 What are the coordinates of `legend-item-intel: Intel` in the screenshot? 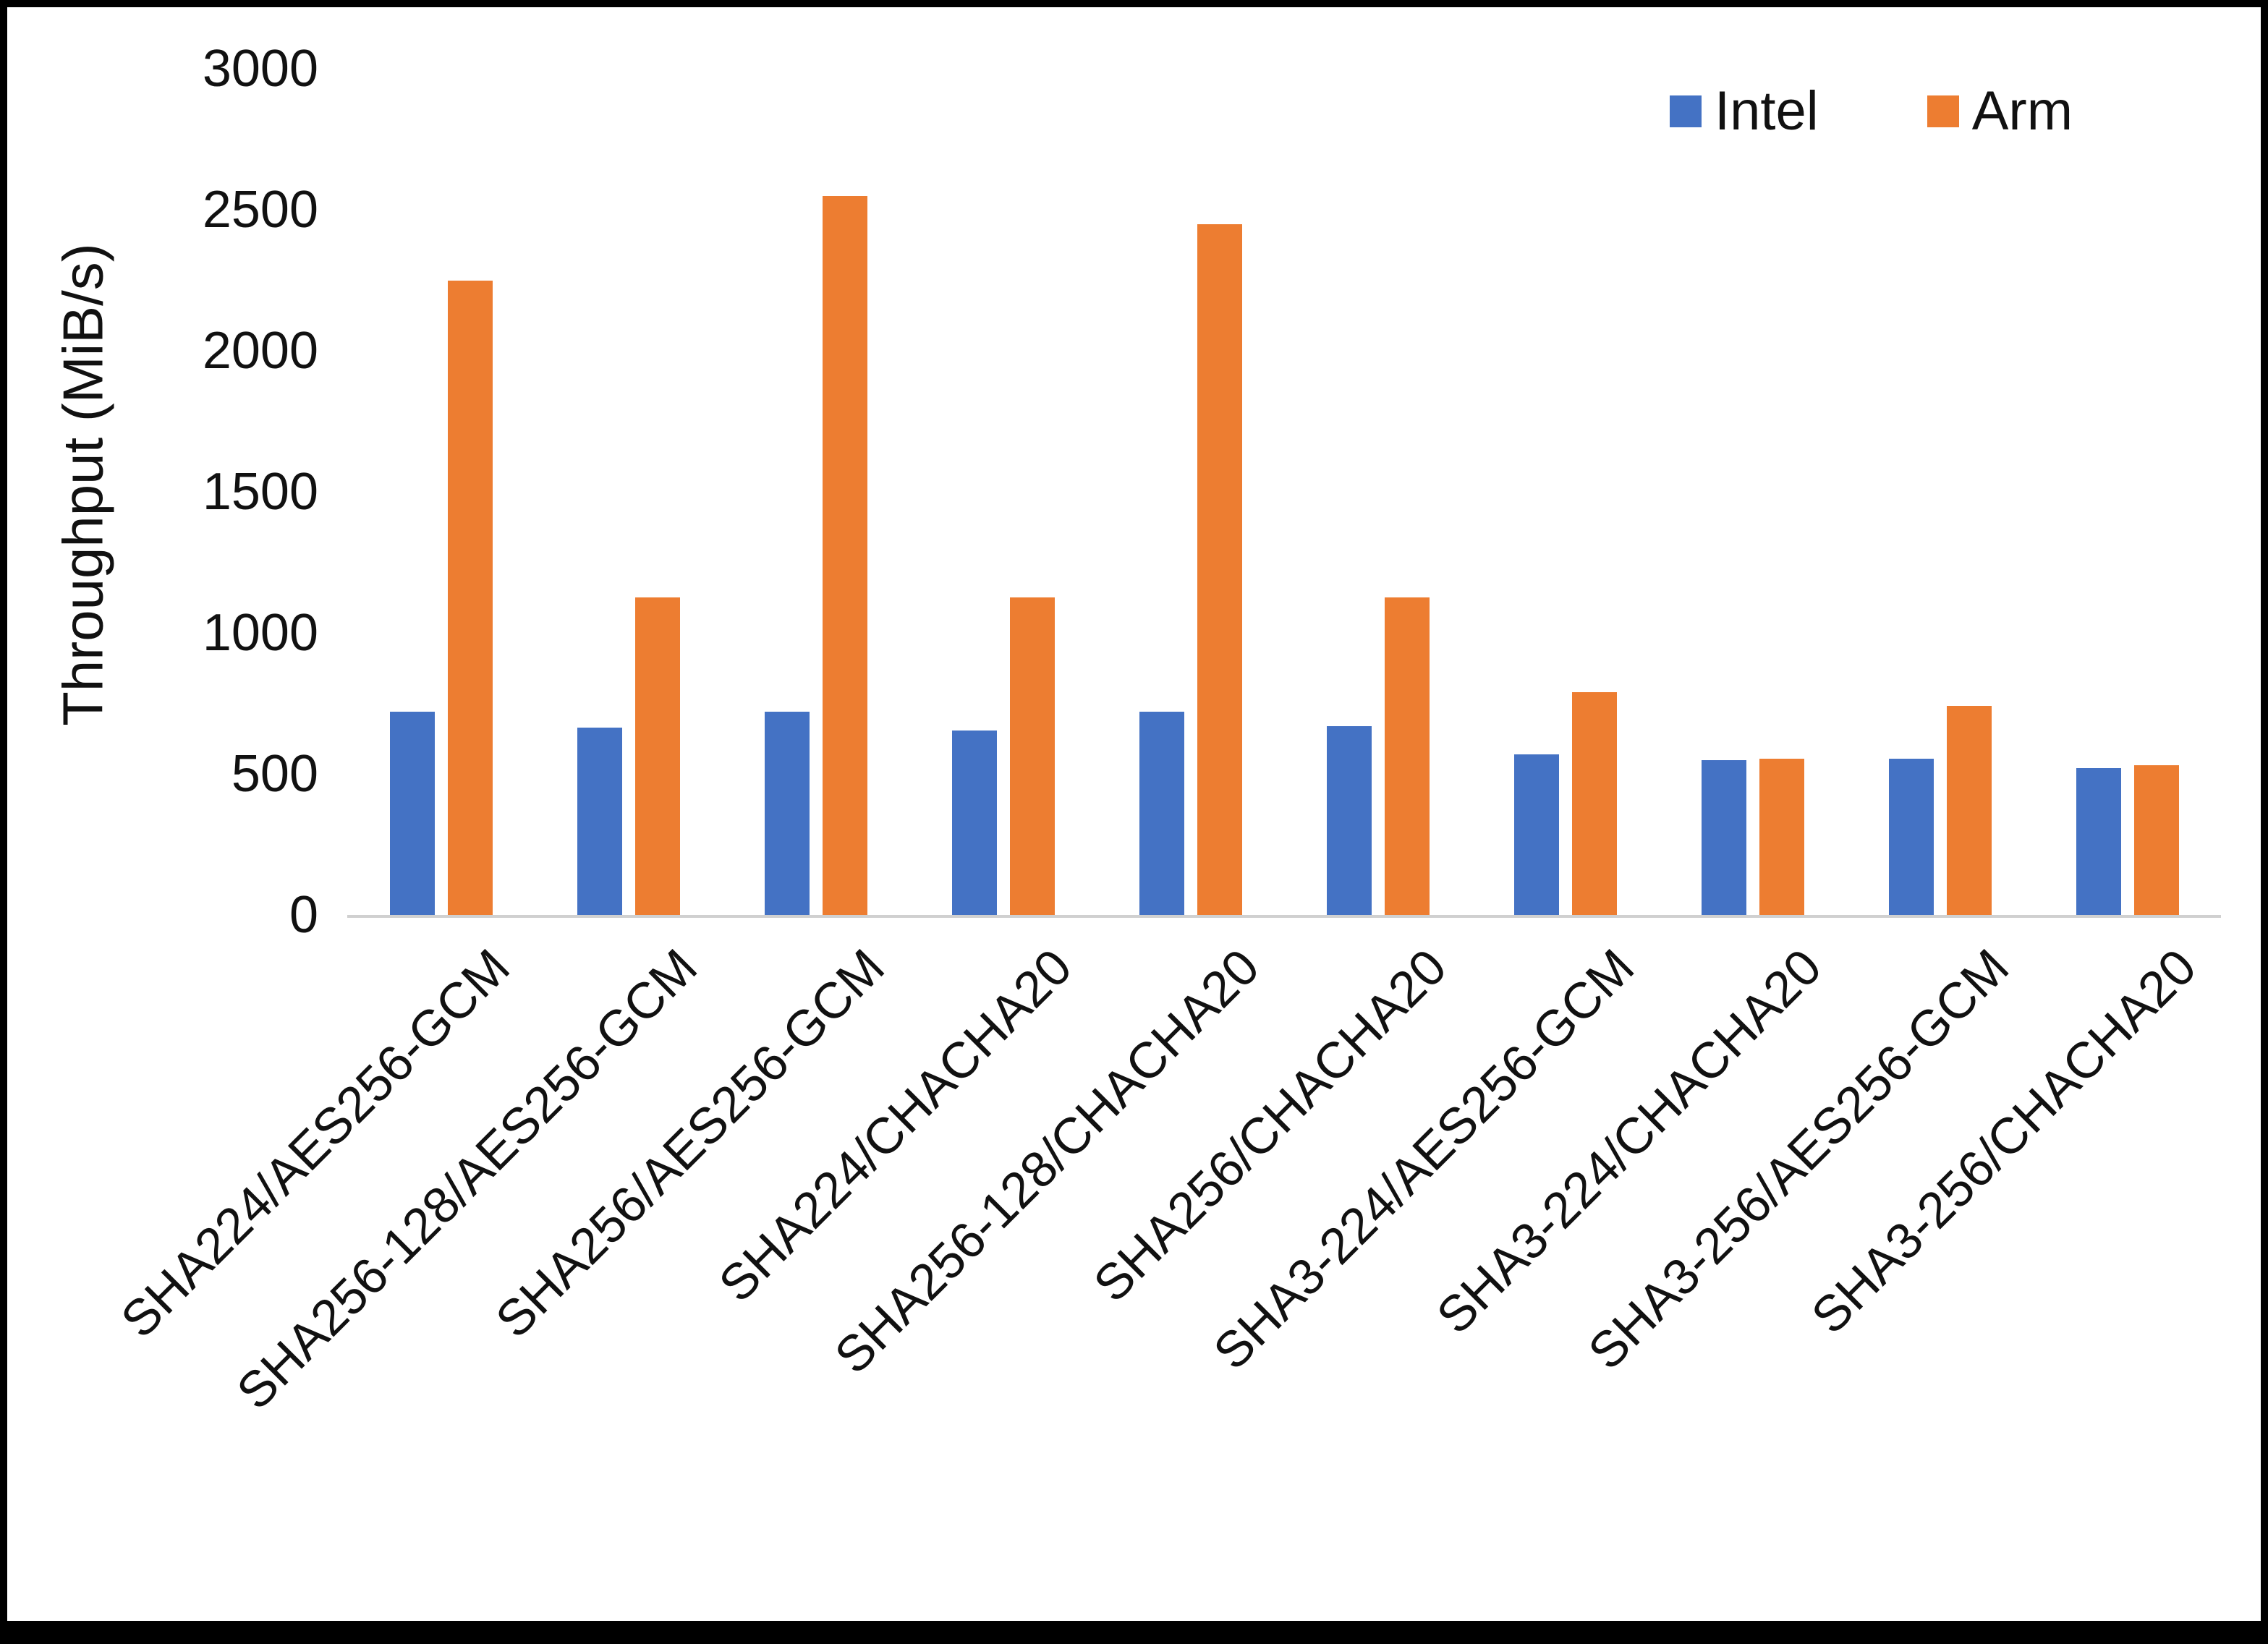 It's located at (1744, 111).